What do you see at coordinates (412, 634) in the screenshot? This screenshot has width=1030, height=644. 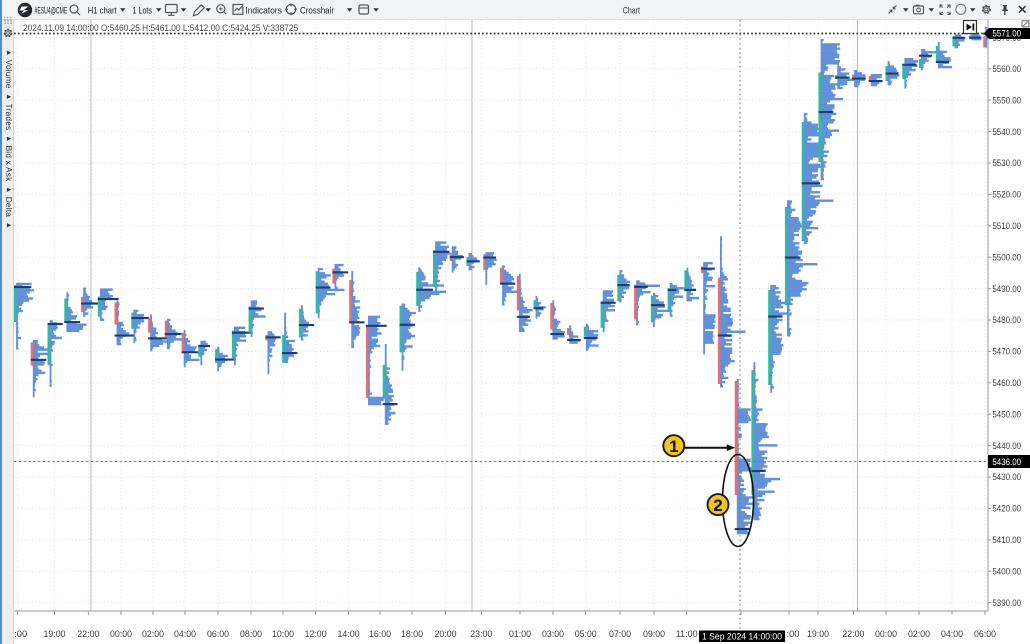 I see `svg-text: 18:00` at bounding box center [412, 634].